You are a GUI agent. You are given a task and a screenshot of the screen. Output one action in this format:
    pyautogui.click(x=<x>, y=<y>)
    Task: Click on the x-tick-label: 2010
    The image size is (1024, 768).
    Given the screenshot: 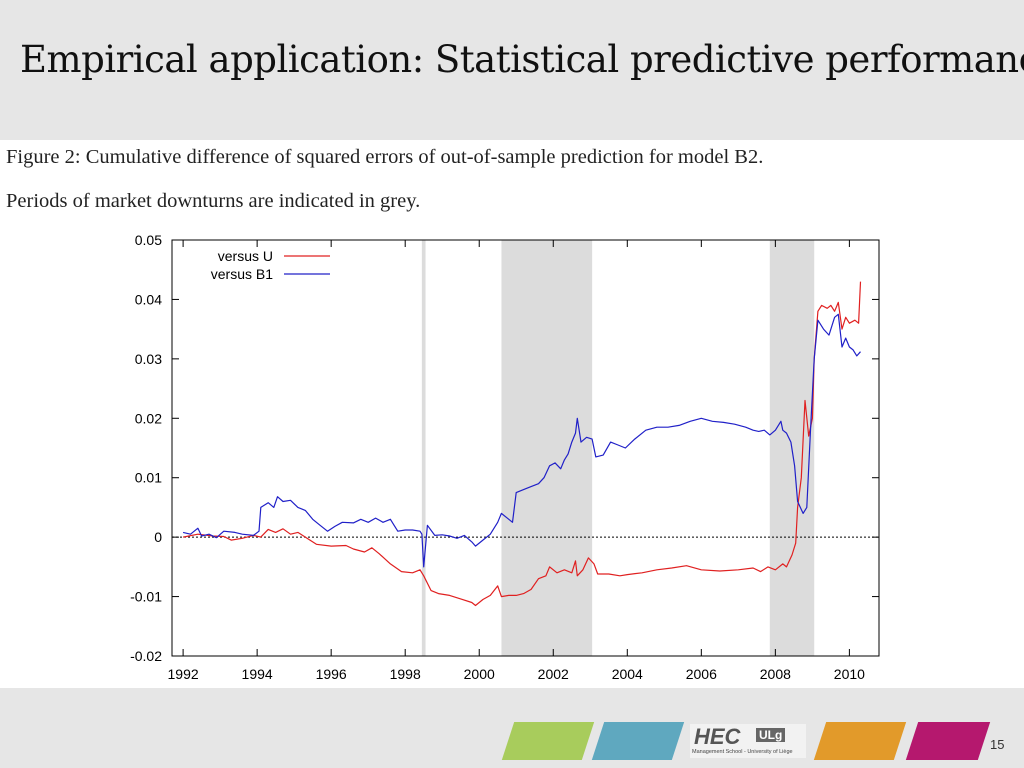 What is the action you would take?
    pyautogui.click(x=849, y=674)
    